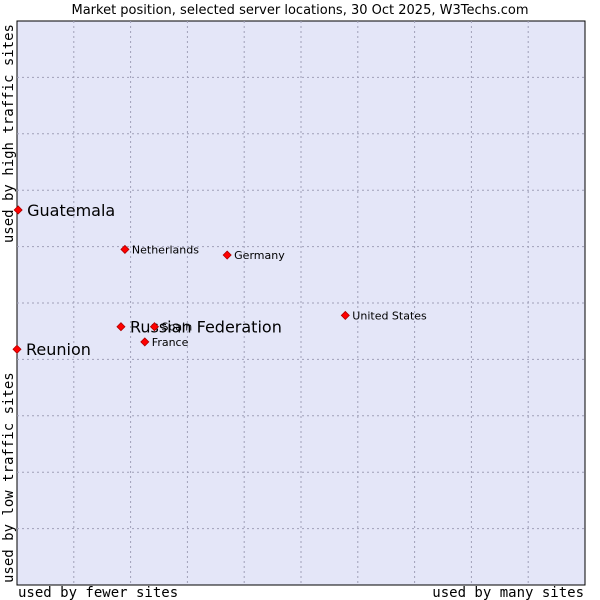 This screenshot has width=600, height=600. I want to click on point-marker-netherlands, so click(125, 249).